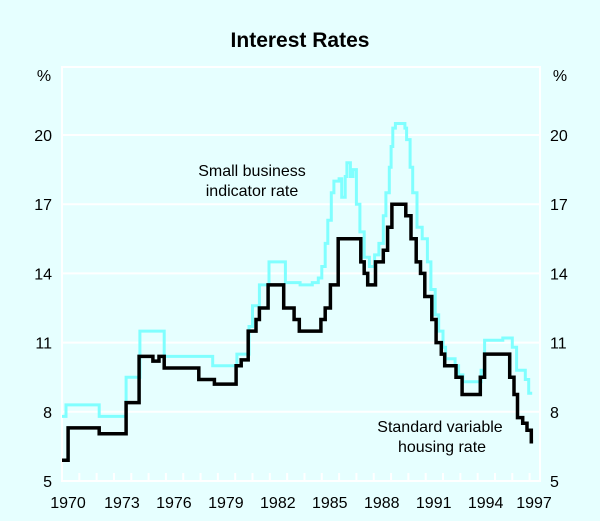  I want to click on x-tick-label: 1994, so click(486, 503).